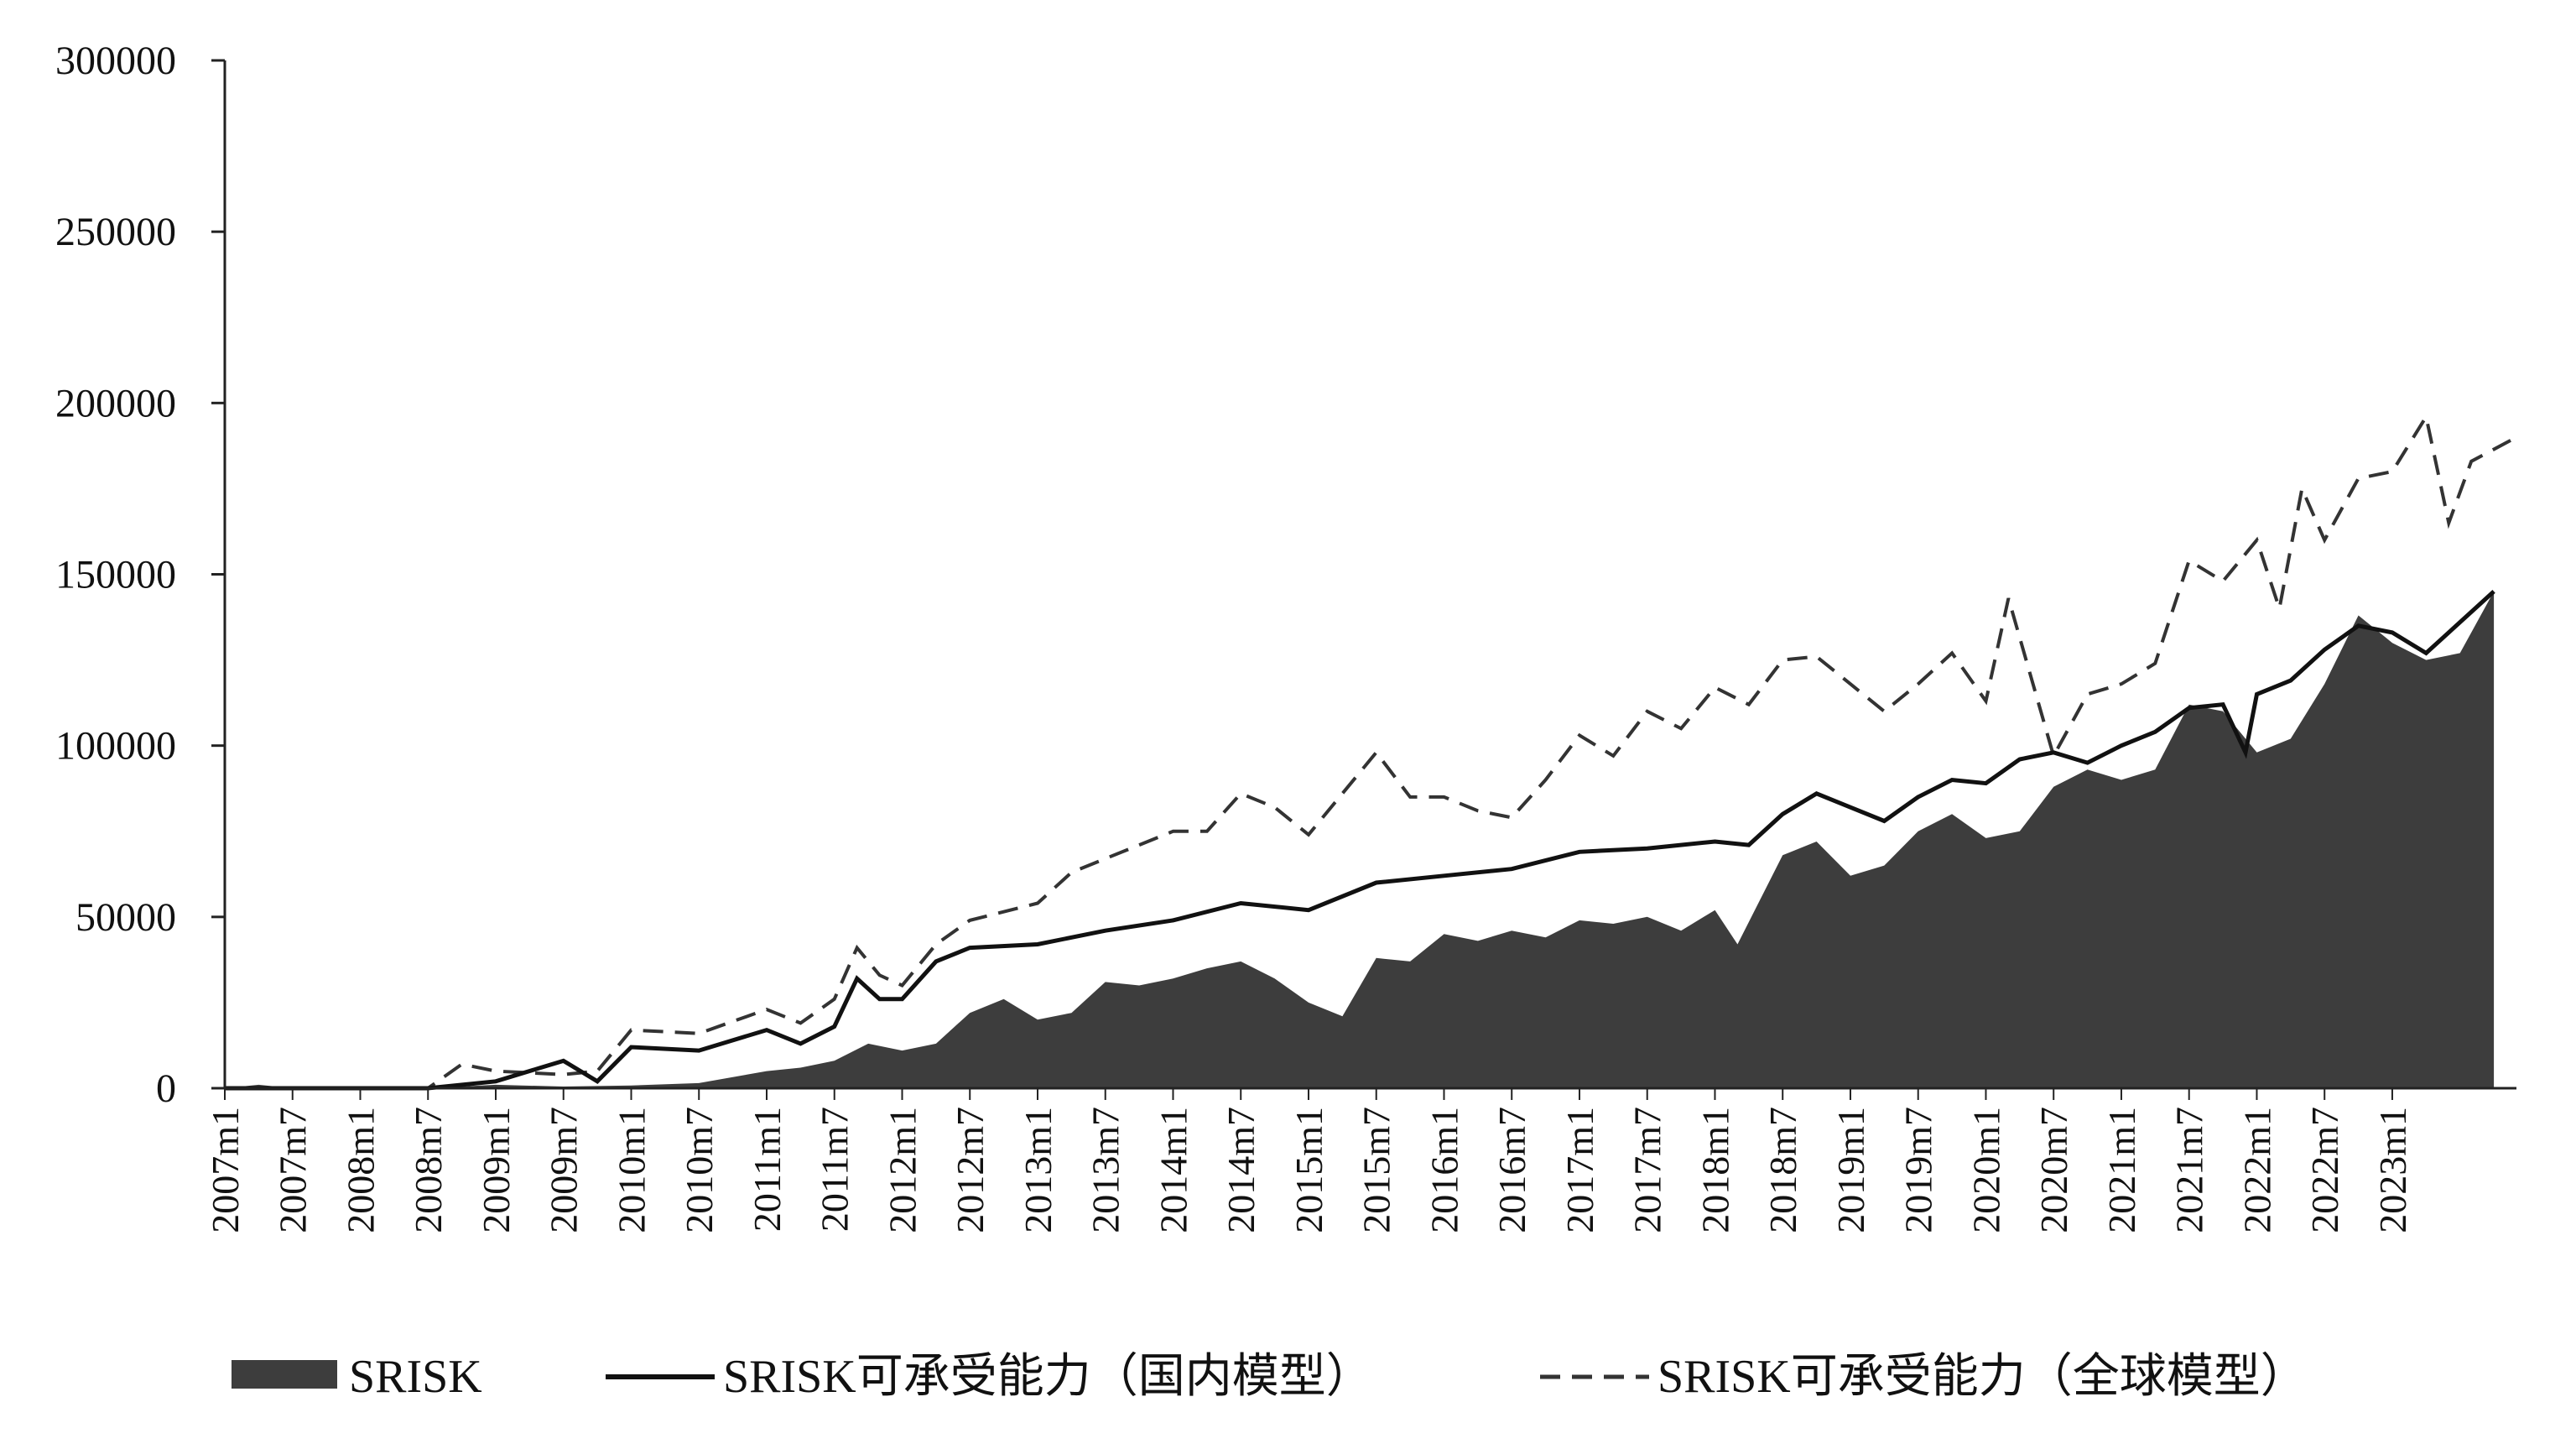 Image resolution: width=2576 pixels, height=1449 pixels. Describe the element at coordinates (835, 1169) in the screenshot. I see `x-tick-label: 2011m7` at that location.